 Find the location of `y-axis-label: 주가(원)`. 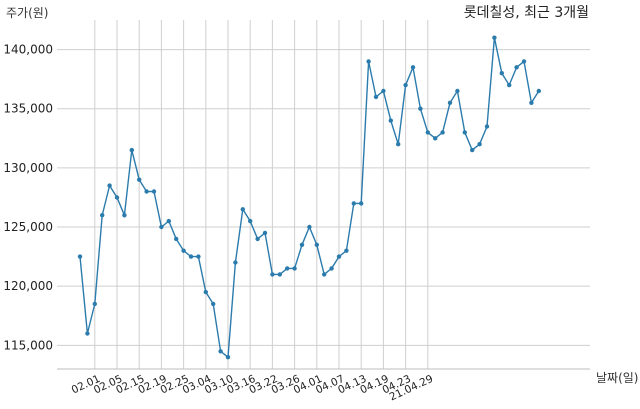

y-axis-label: 주가(원) is located at coordinates (27, 13).